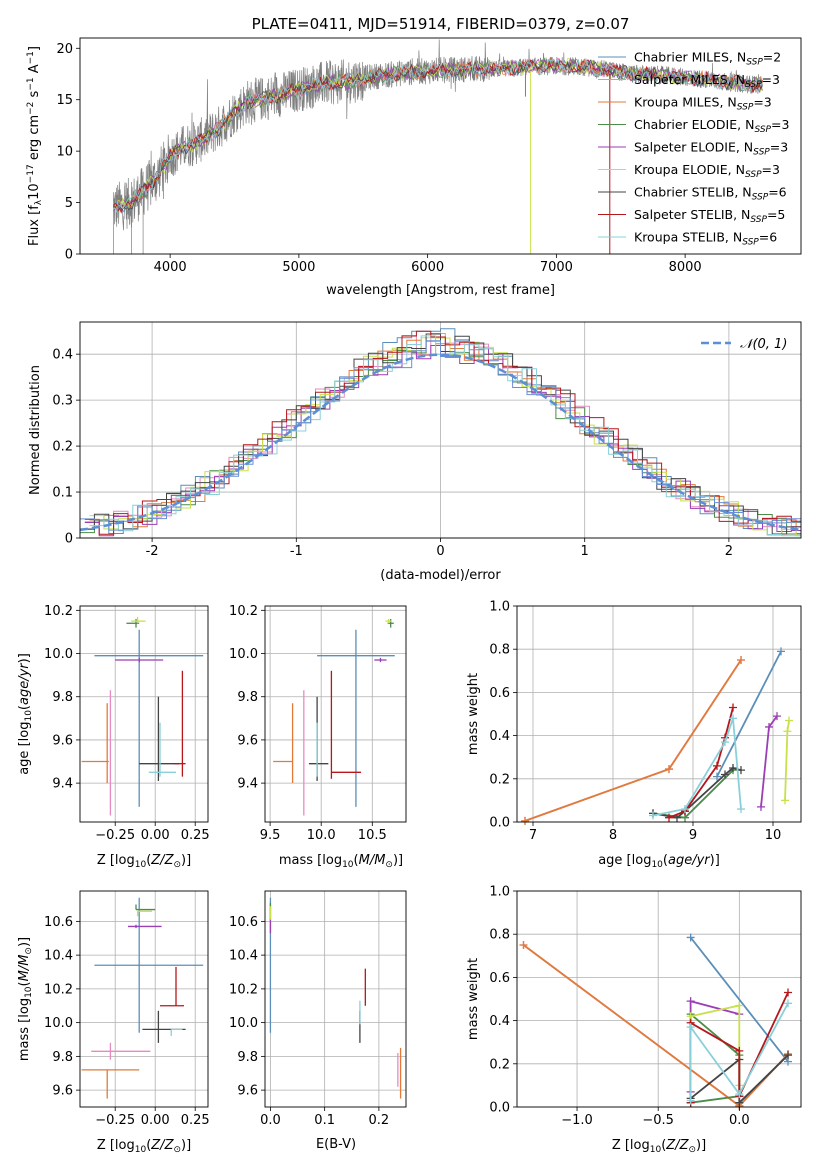  Describe the element at coordinates (31, 173) in the screenshot. I see `label-part: −17` at that location.